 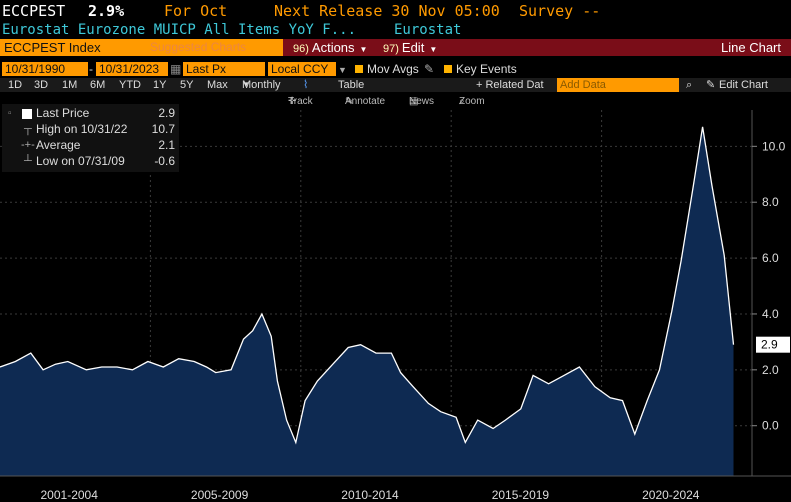 What do you see at coordinates (671, 495) in the screenshot?
I see `x-tick-label: 2020-2024` at bounding box center [671, 495].